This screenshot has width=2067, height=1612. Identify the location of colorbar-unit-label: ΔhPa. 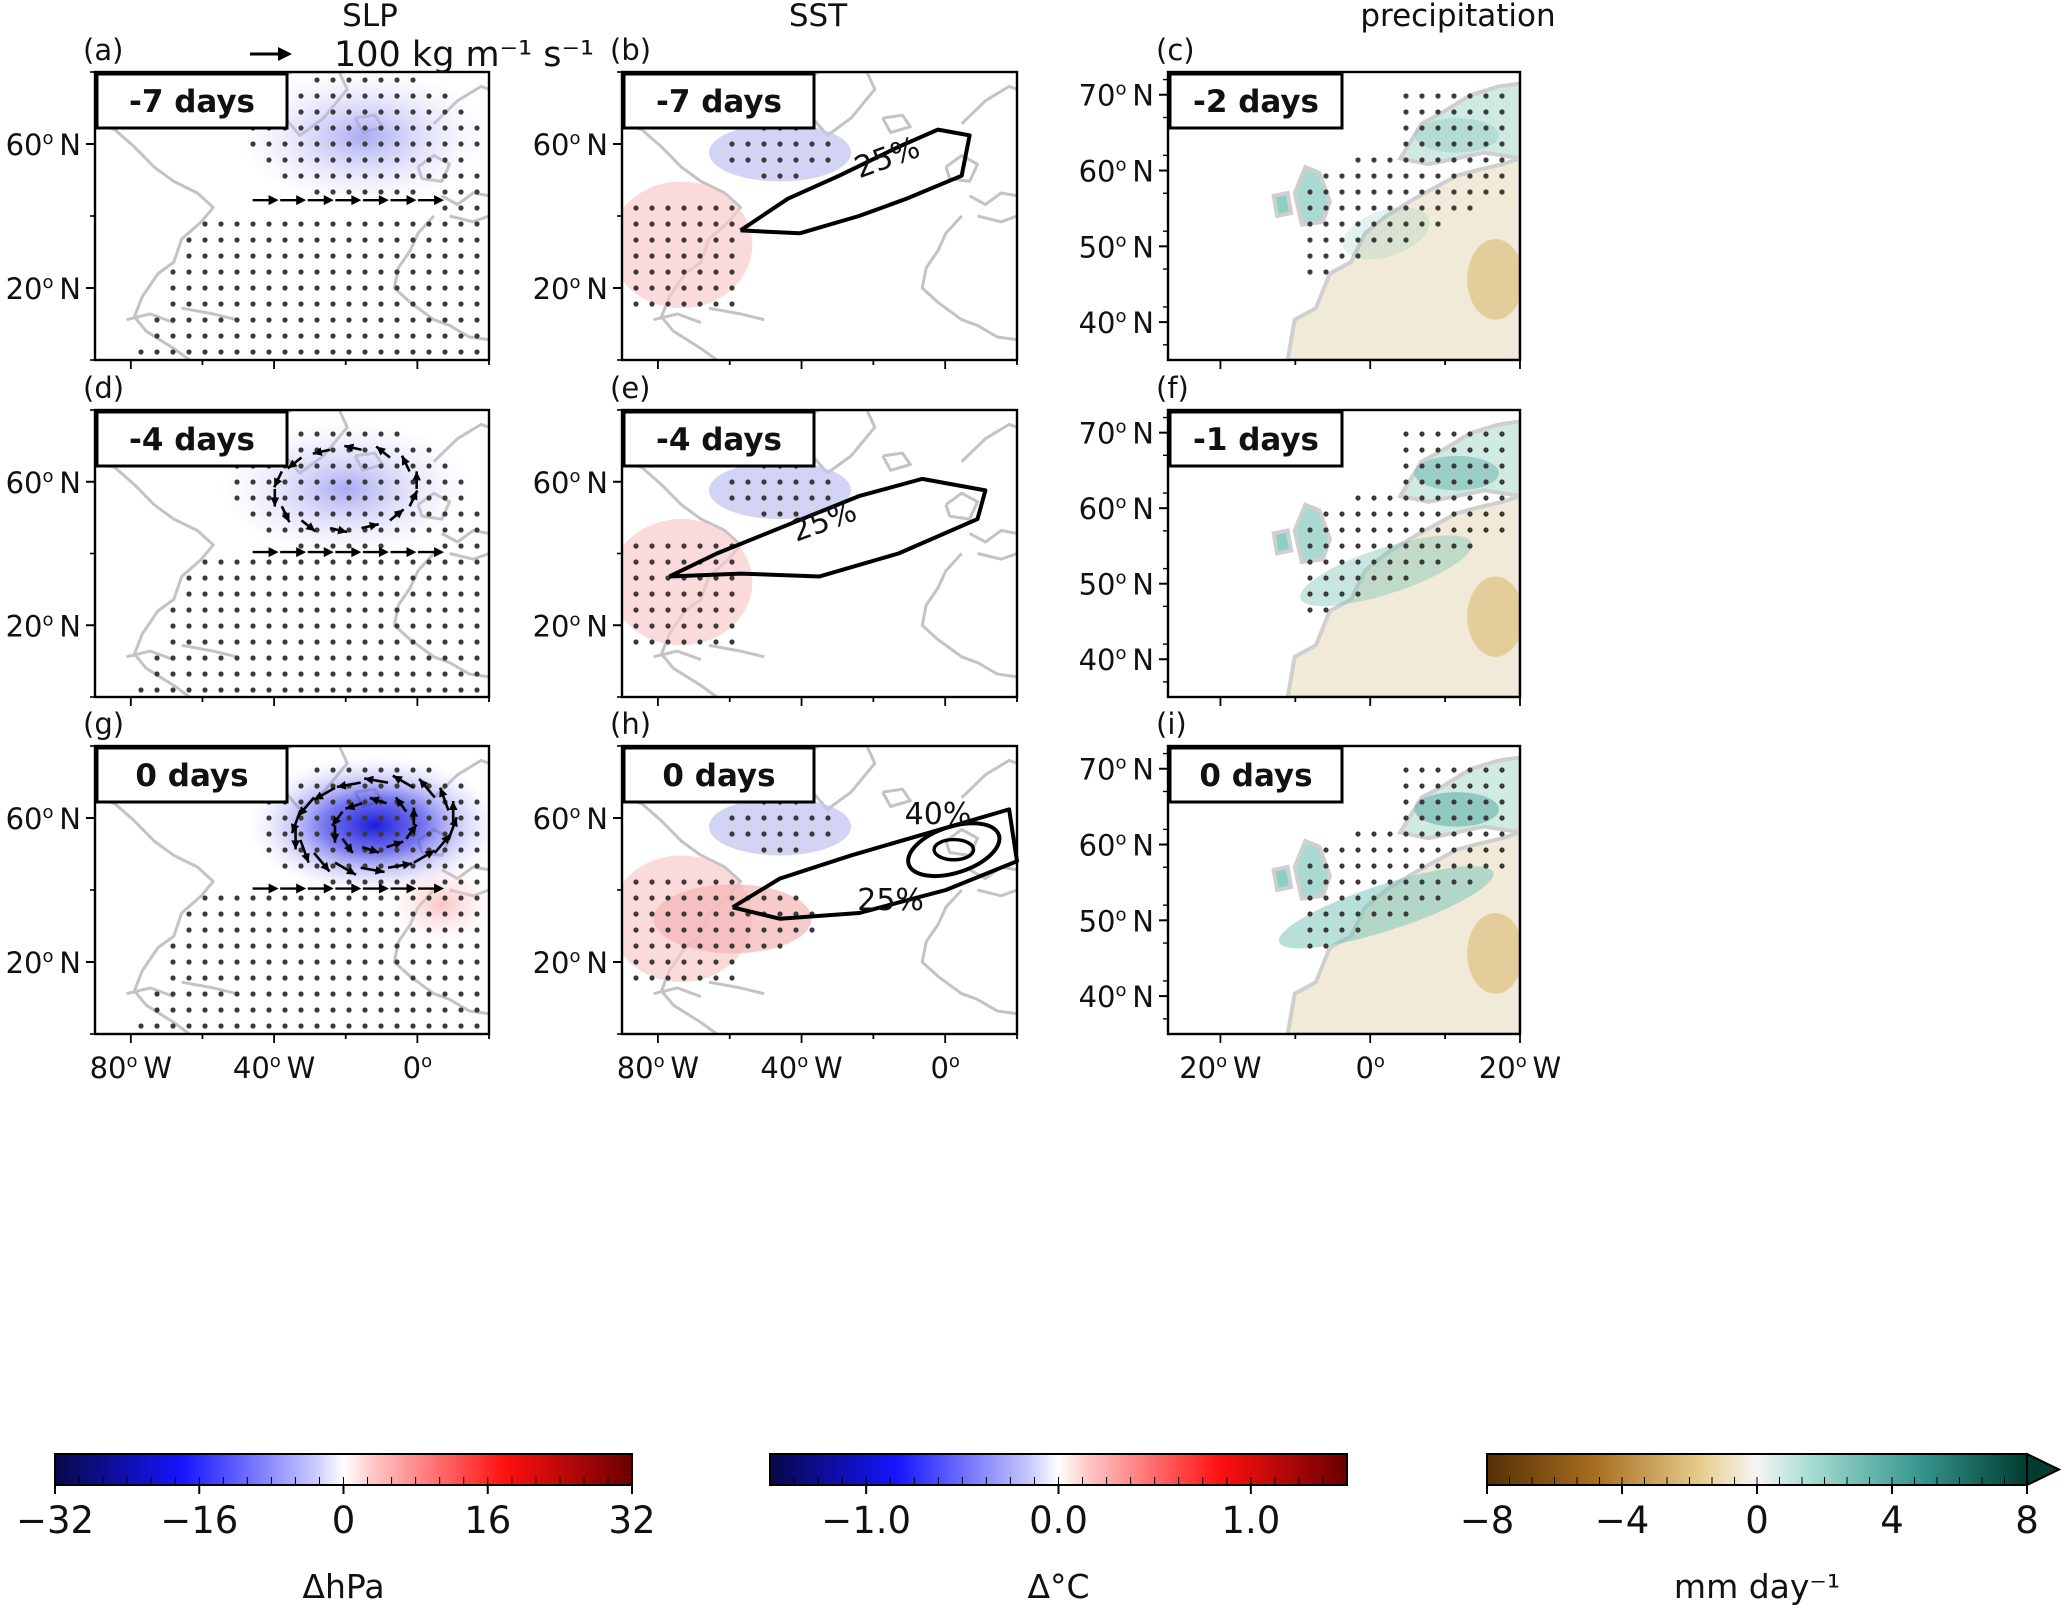
(343, 1586).